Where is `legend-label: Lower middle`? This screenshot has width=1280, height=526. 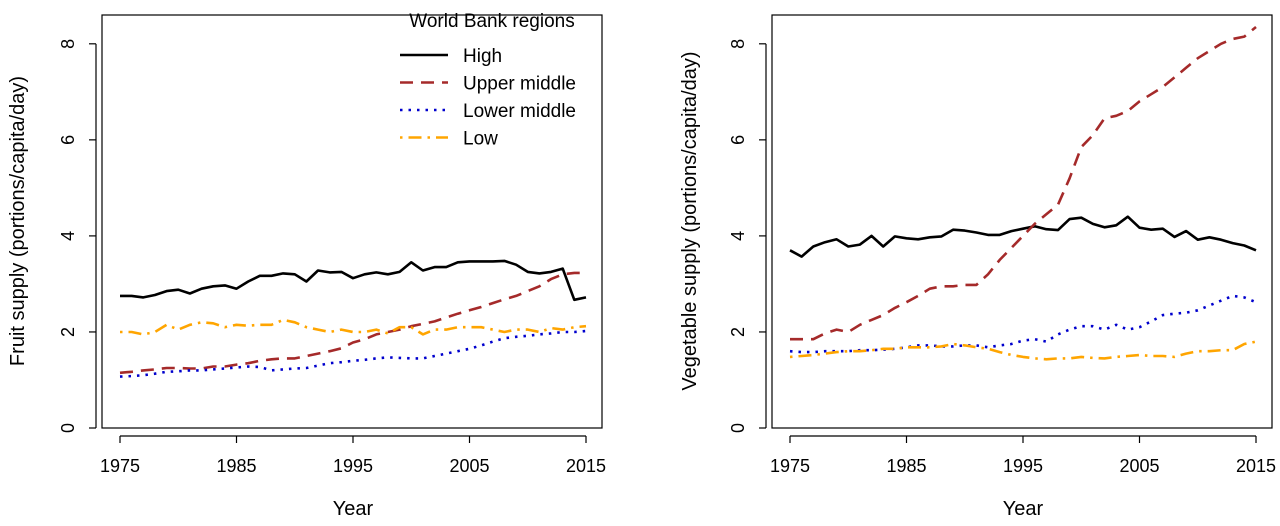
legend-label: Lower middle is located at coordinates (519, 111).